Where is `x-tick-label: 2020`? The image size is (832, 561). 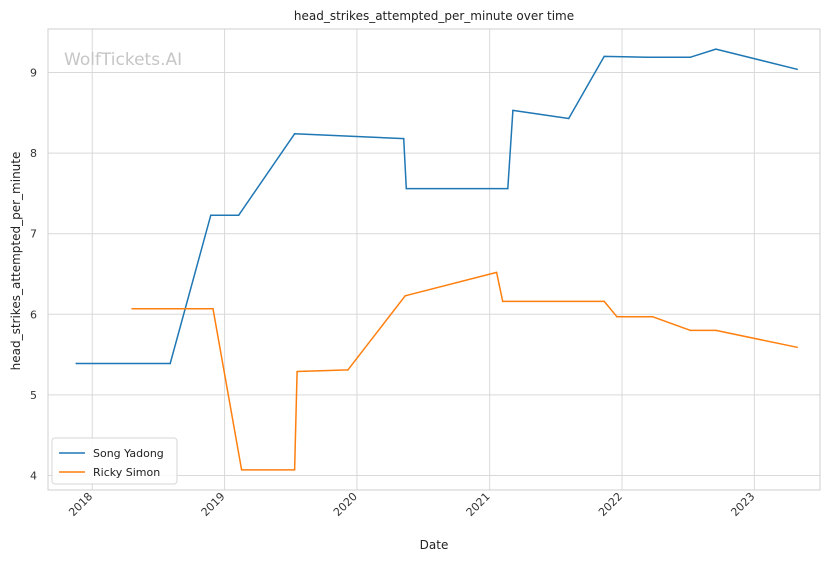 x-tick-label: 2020 is located at coordinates (345, 504).